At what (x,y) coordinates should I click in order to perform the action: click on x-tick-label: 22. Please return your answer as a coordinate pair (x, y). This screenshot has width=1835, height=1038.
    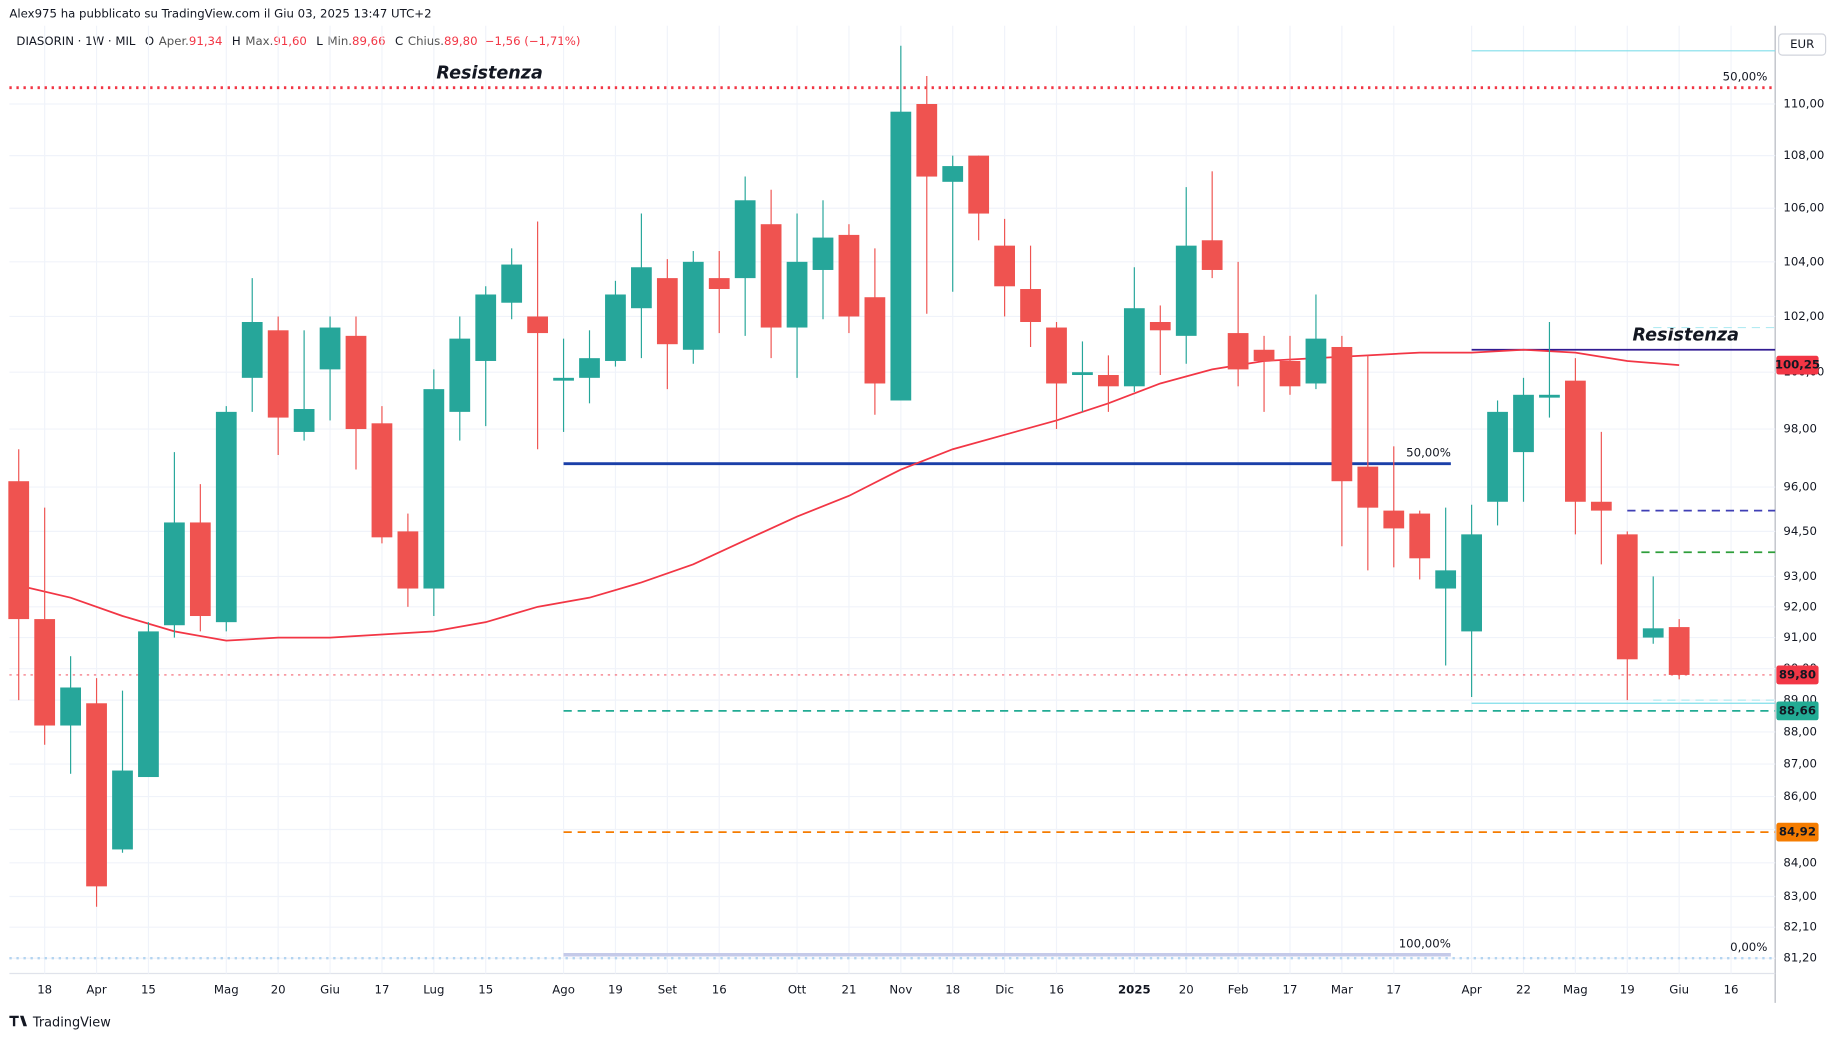
    Looking at the image, I should click on (1523, 989).